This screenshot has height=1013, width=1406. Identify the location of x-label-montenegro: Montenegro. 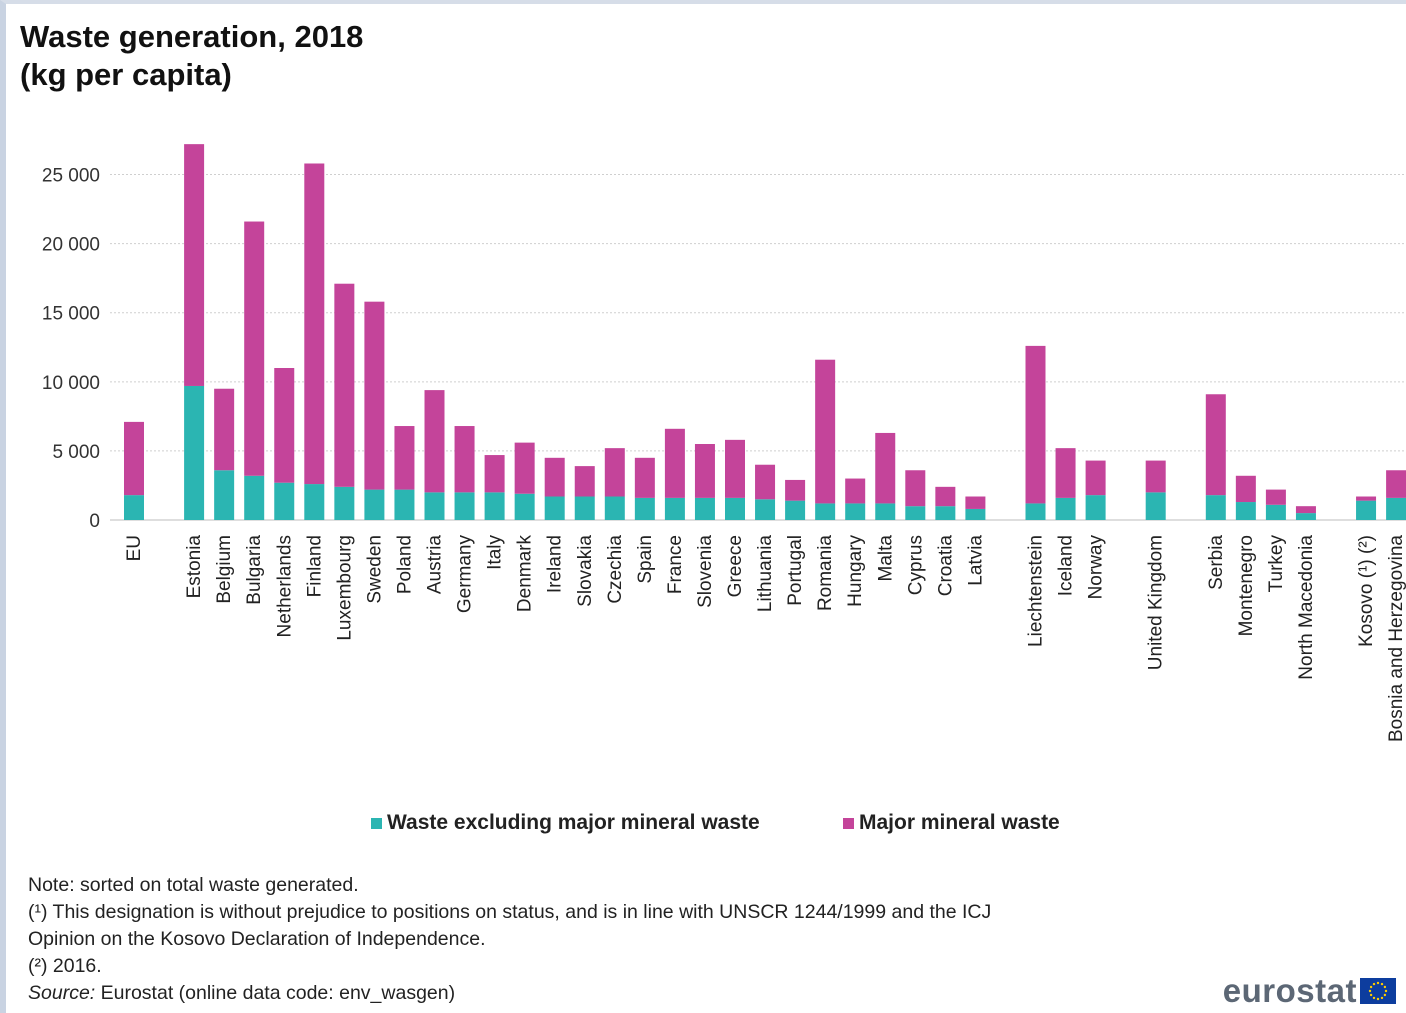
(1246, 585).